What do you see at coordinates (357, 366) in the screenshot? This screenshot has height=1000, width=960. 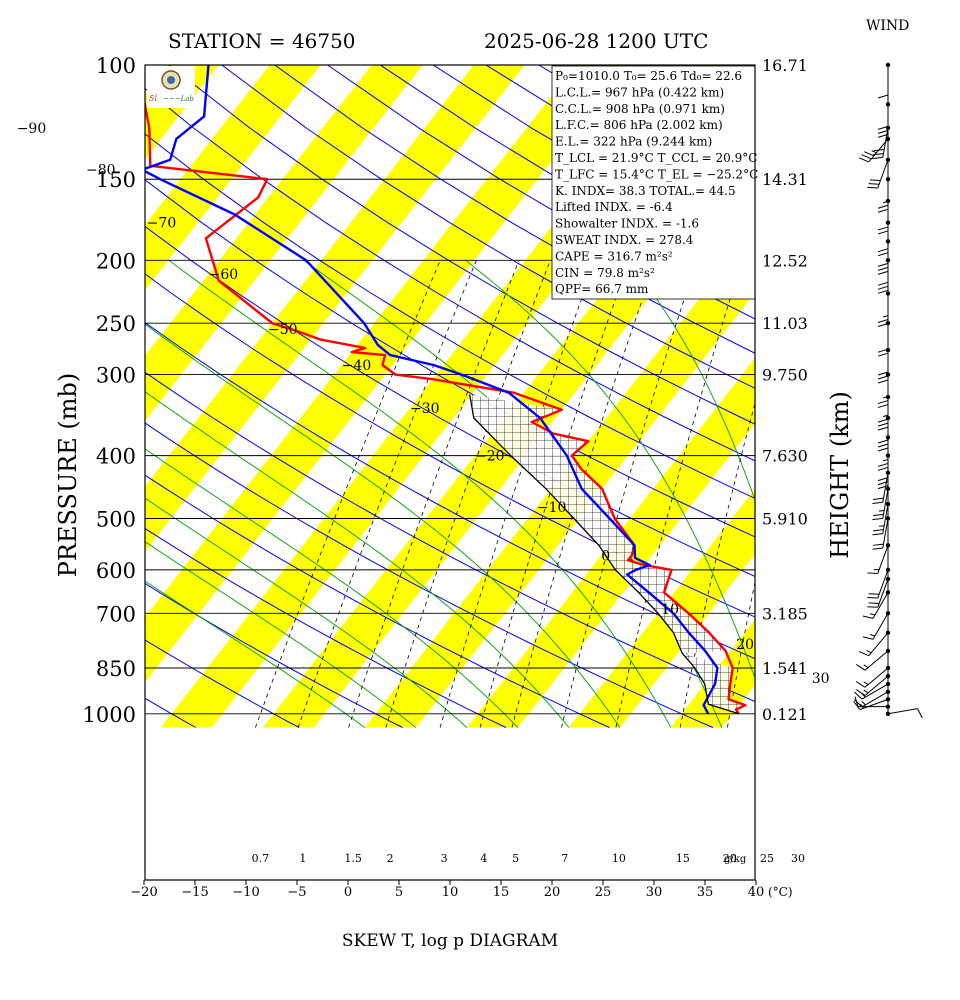 I see `isotherm-label: −40` at bounding box center [357, 366].